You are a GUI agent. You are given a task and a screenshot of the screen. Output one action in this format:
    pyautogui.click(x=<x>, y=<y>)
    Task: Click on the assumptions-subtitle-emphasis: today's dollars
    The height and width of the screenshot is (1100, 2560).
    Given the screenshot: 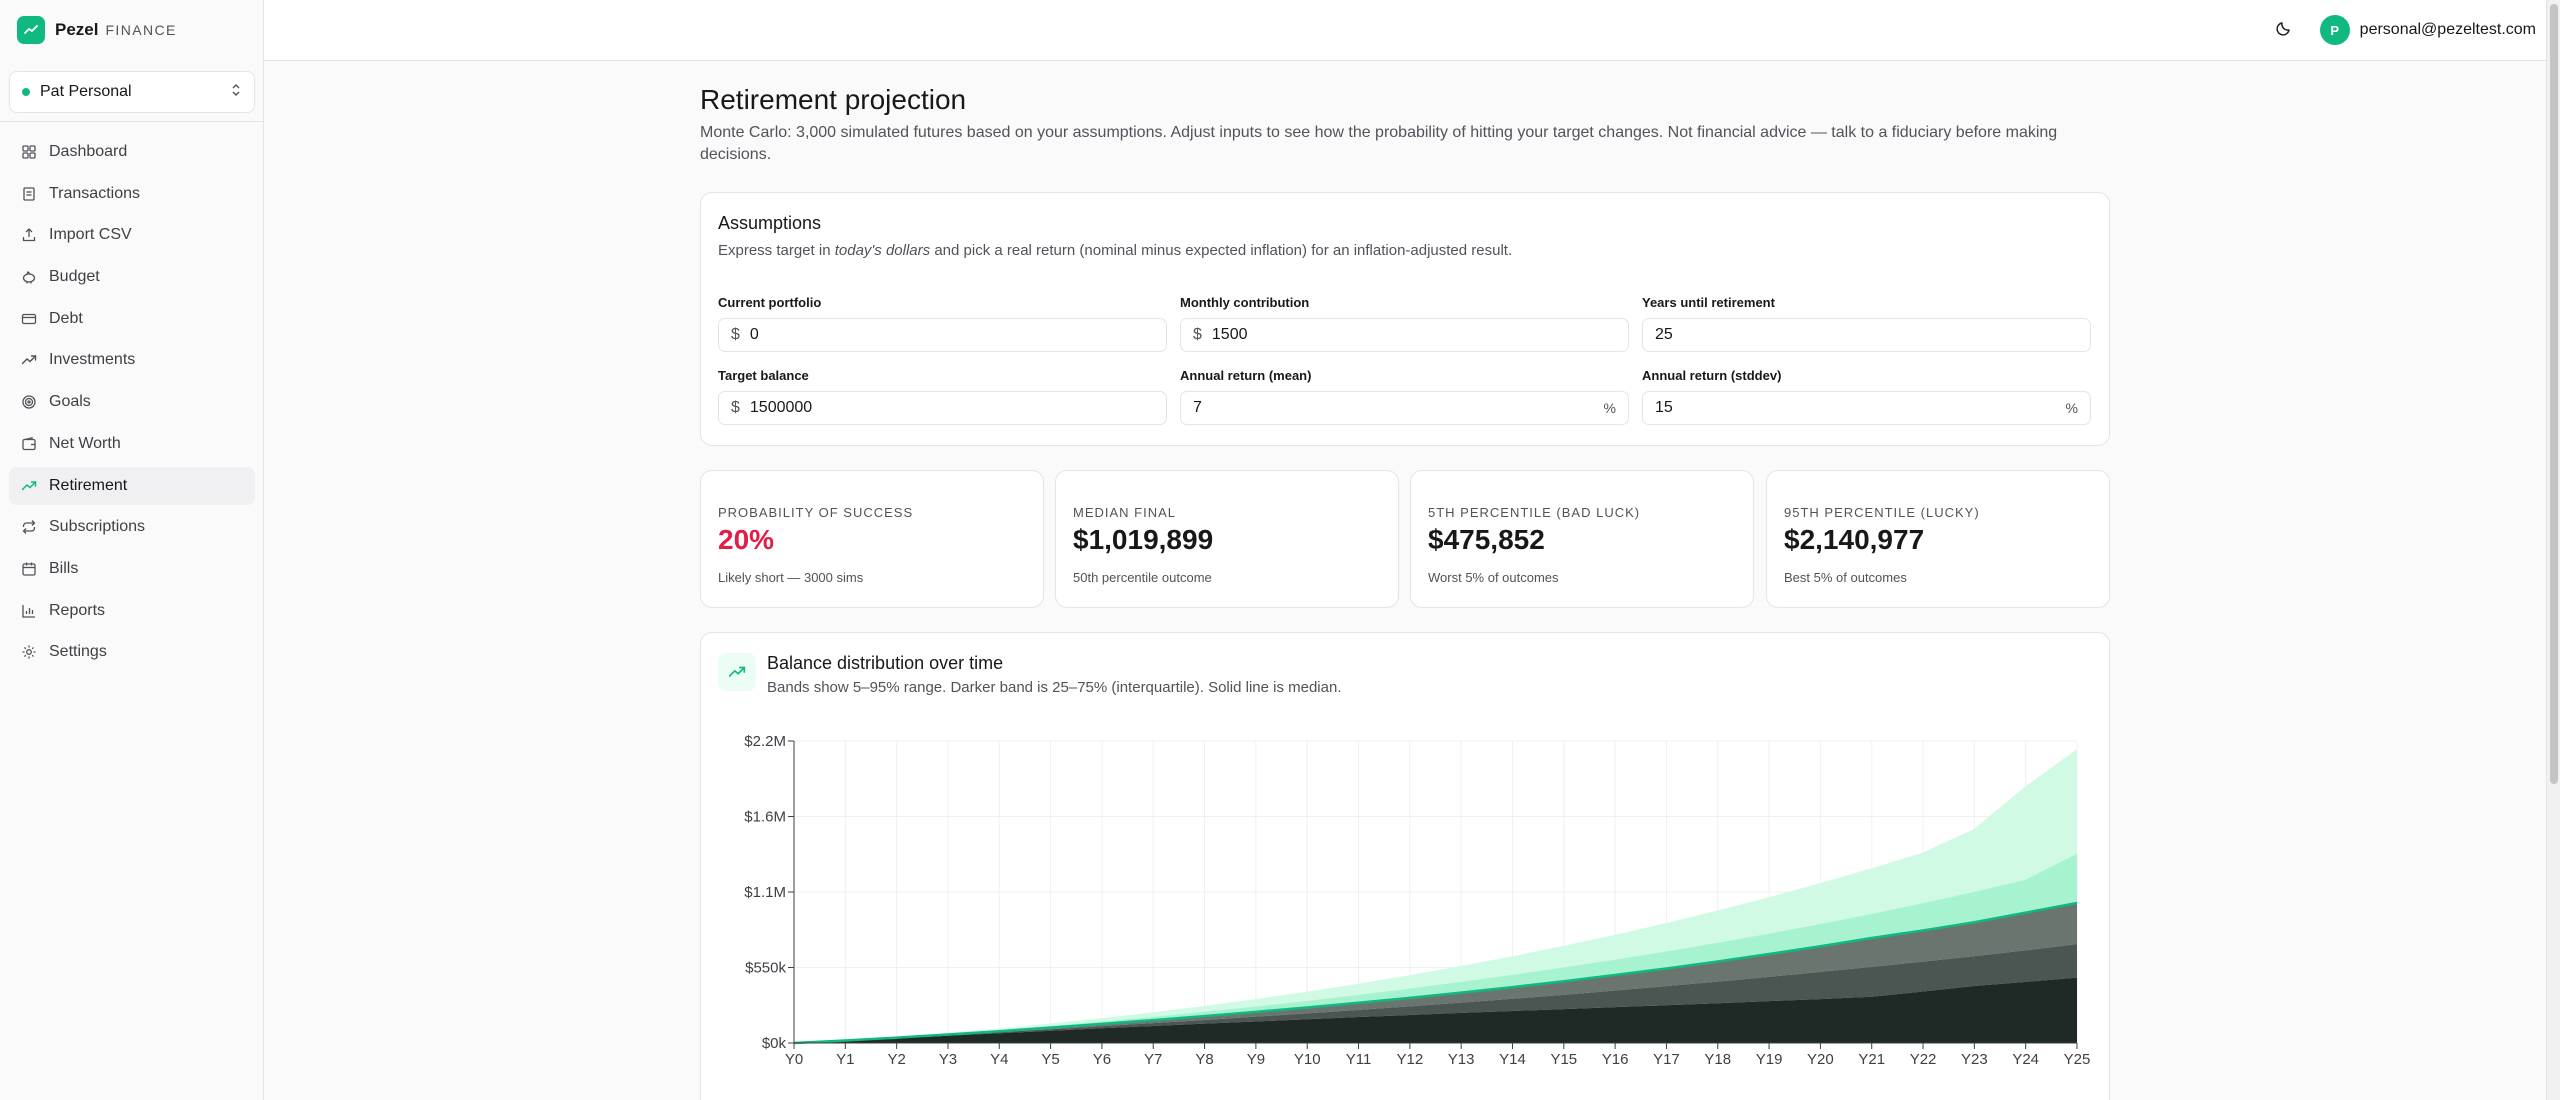 What is the action you would take?
    pyautogui.click(x=882, y=250)
    